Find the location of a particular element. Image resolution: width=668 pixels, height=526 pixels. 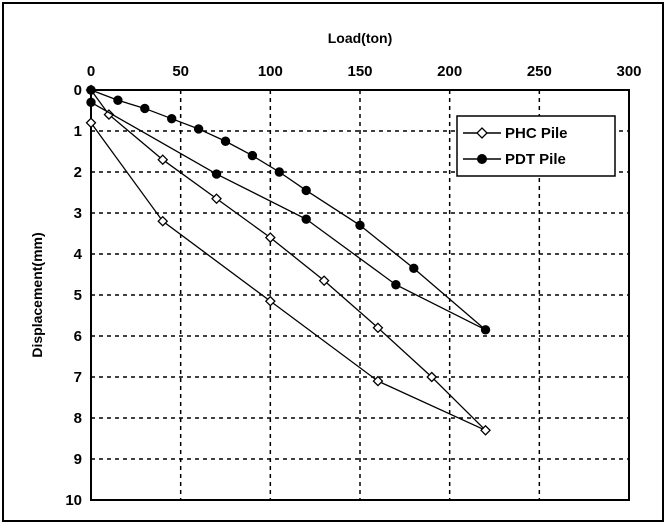

y-tick-label: 9 is located at coordinates (78, 459).